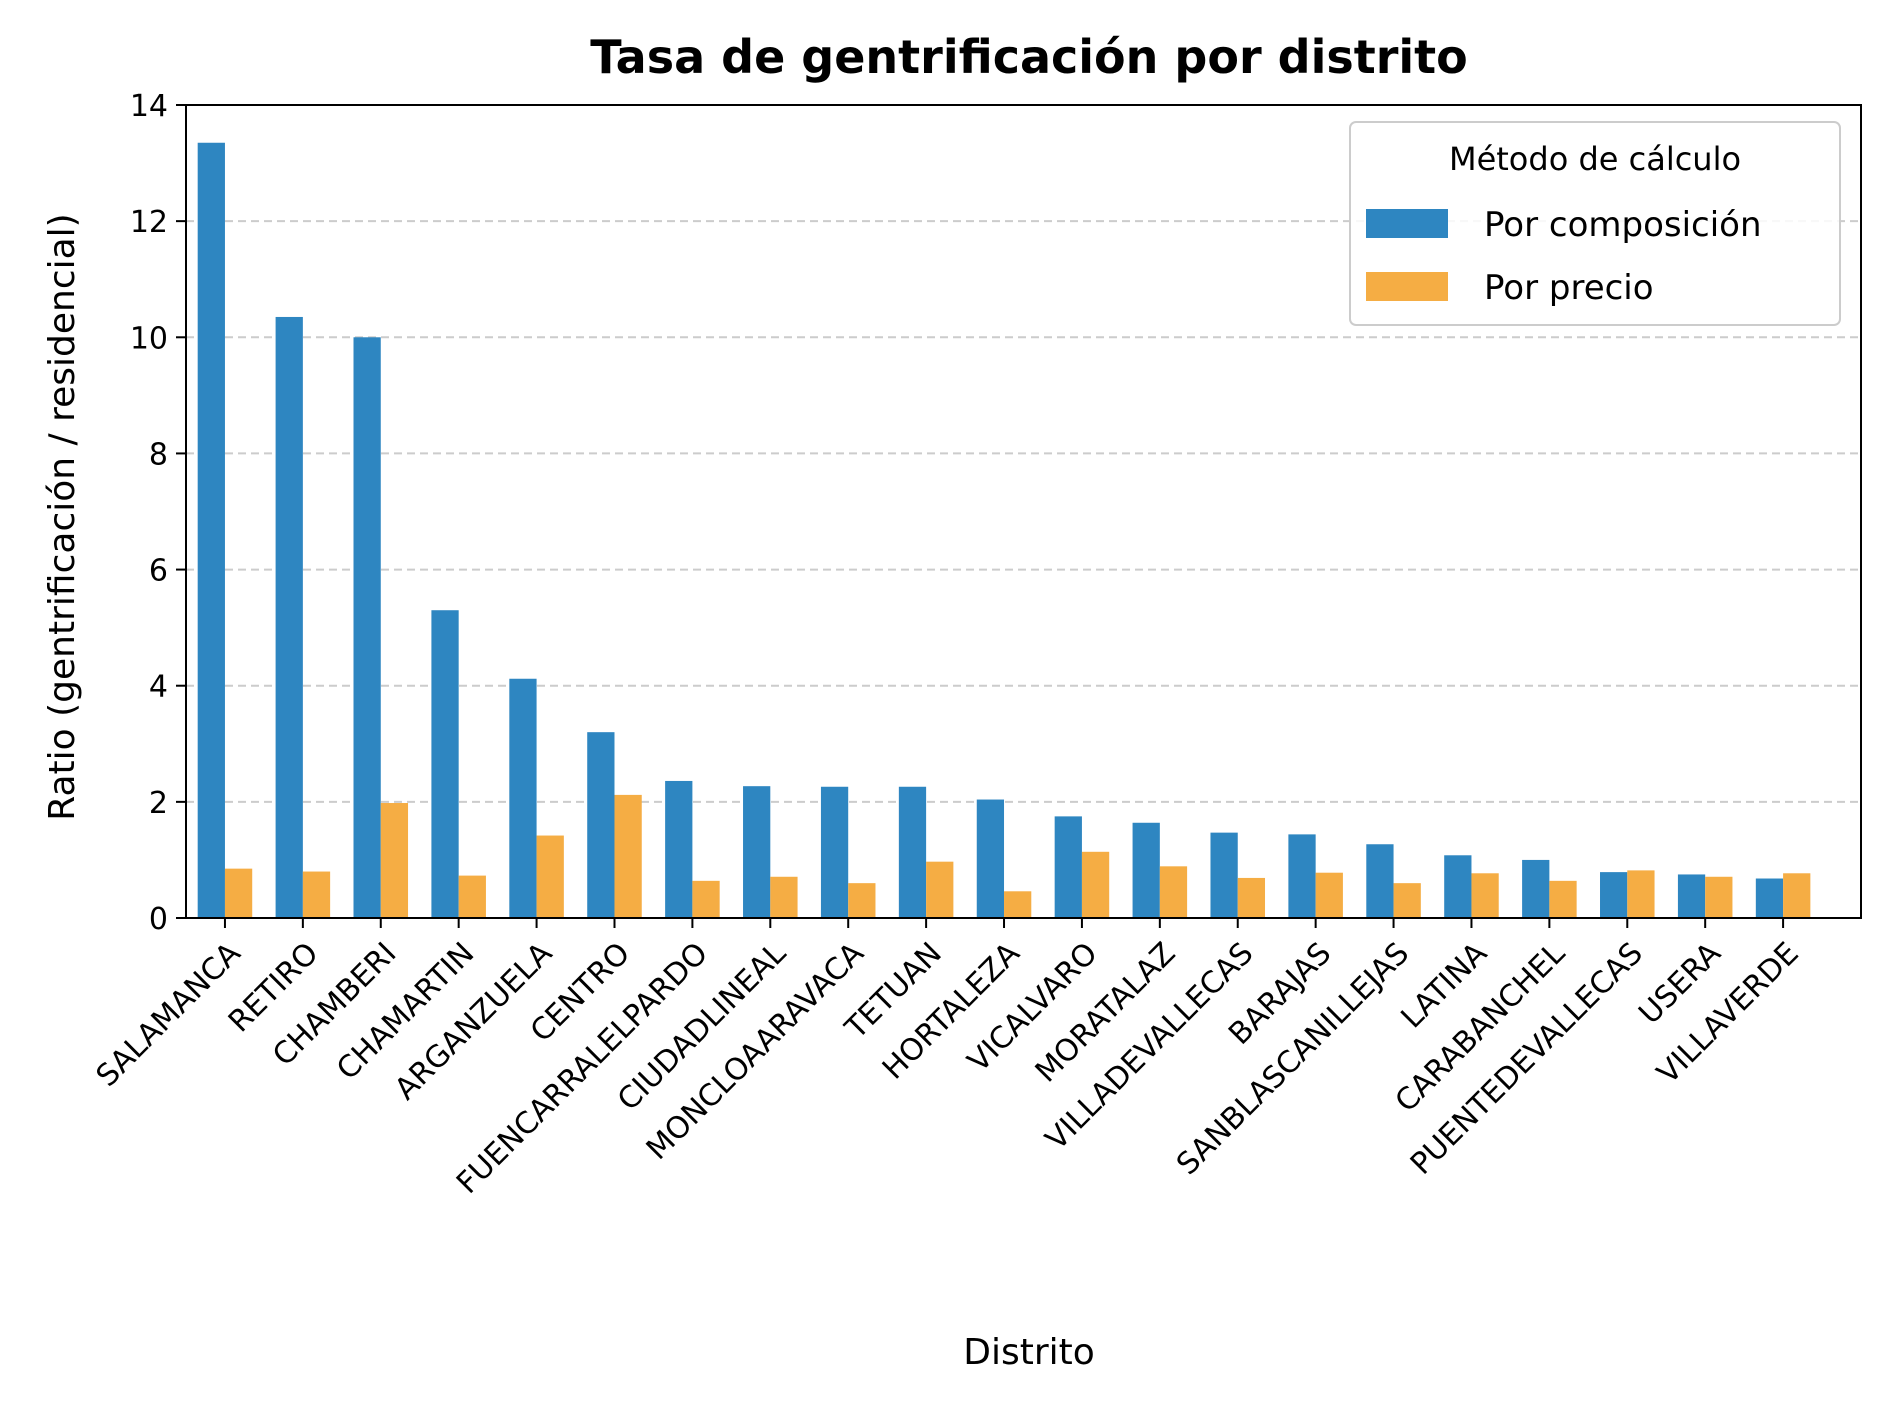 This screenshot has height=1403, width=1885. Describe the element at coordinates (445, 764) in the screenshot. I see `bar-por-composicion-chamartin` at that location.